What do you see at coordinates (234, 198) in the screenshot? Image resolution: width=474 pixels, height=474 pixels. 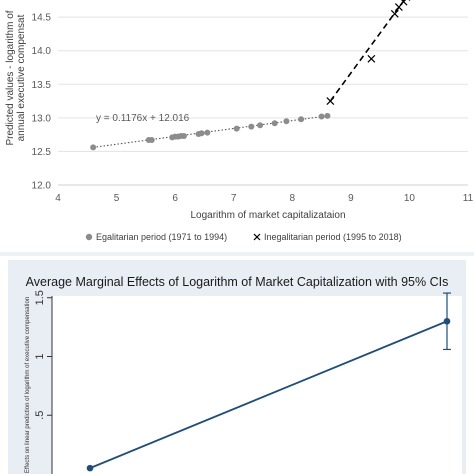 I see `chart1-x-tick-label: 7` at bounding box center [234, 198].